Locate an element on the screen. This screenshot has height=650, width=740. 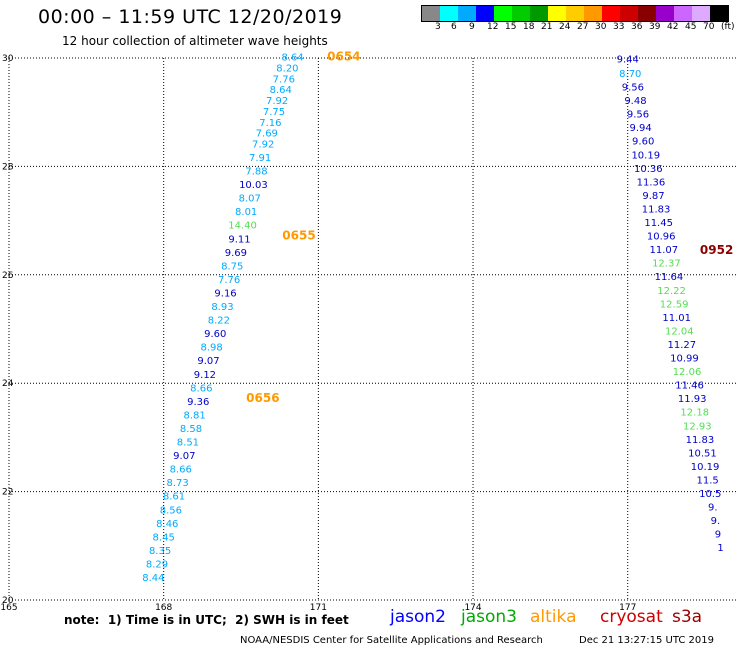
color-scale-label: (ft) is located at coordinates (728, 27).